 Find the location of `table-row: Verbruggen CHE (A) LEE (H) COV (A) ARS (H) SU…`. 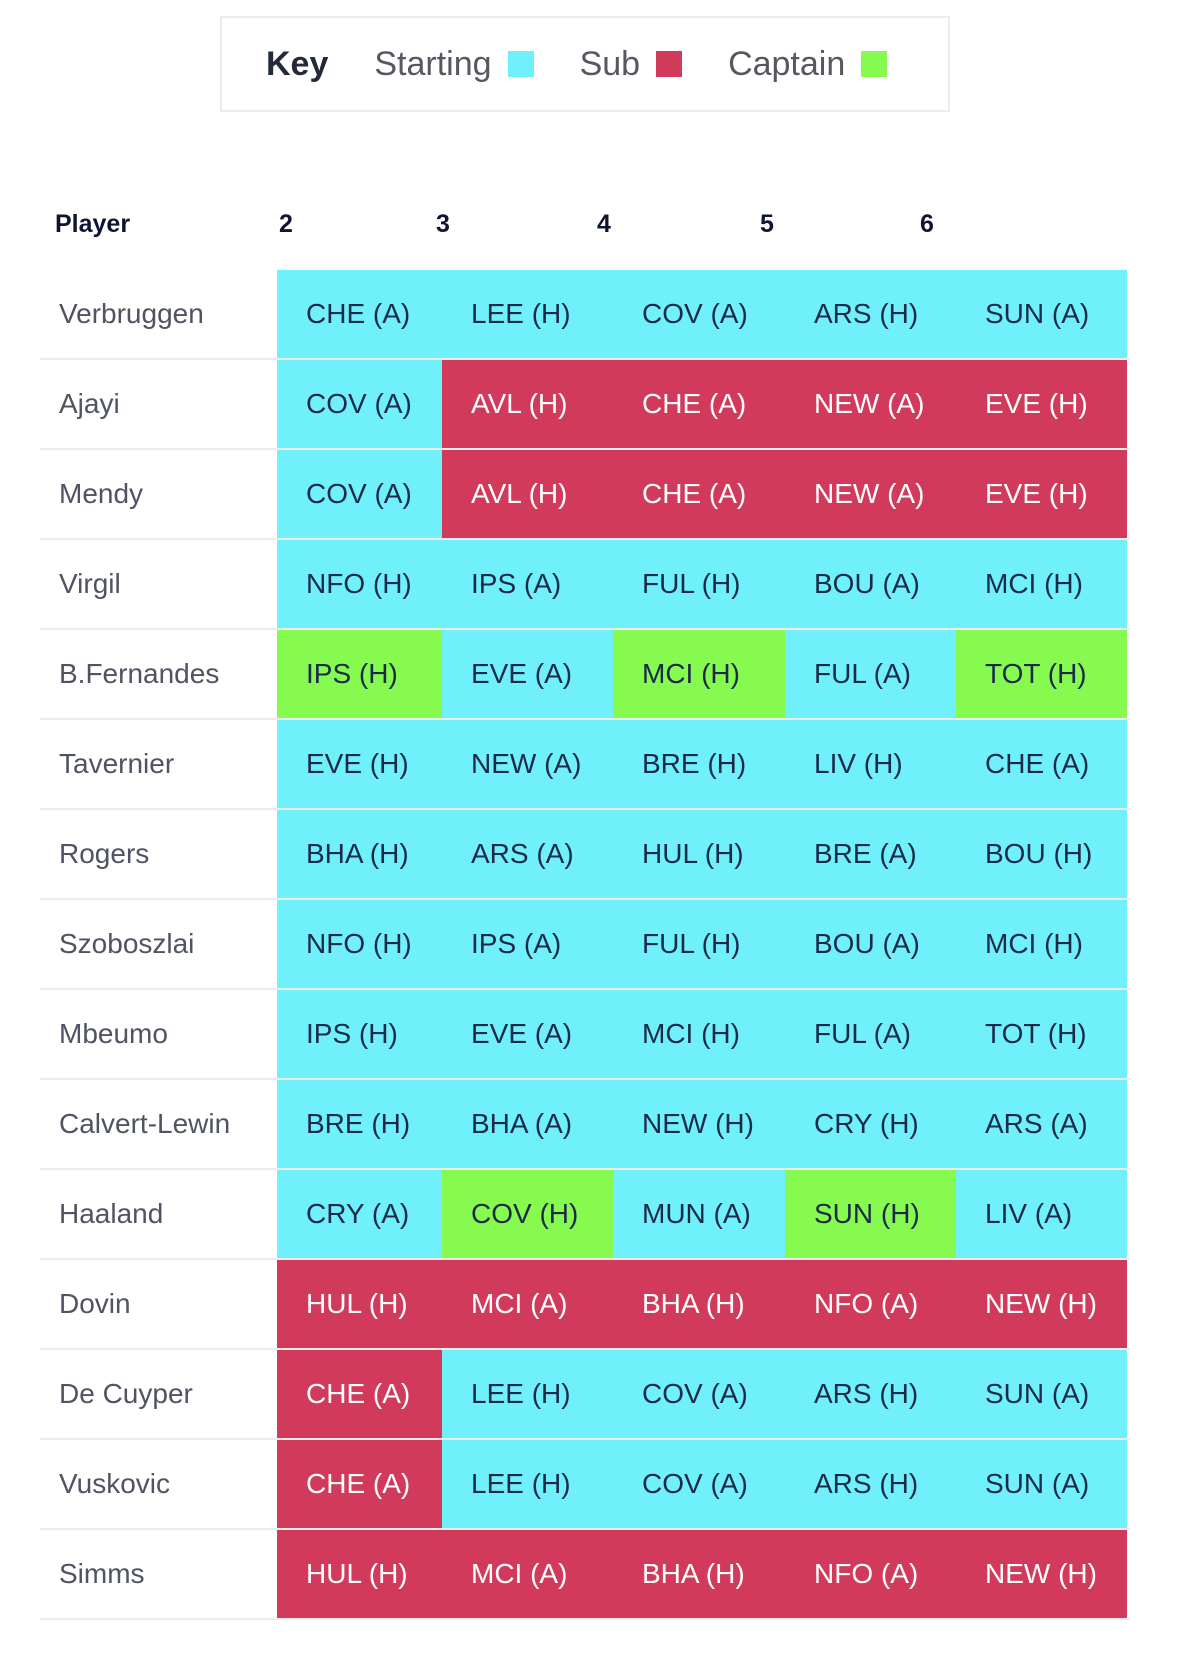

table-row: Verbruggen CHE (A) LEE (H) COV (A) ARS (H) SU… is located at coordinates (585, 315).